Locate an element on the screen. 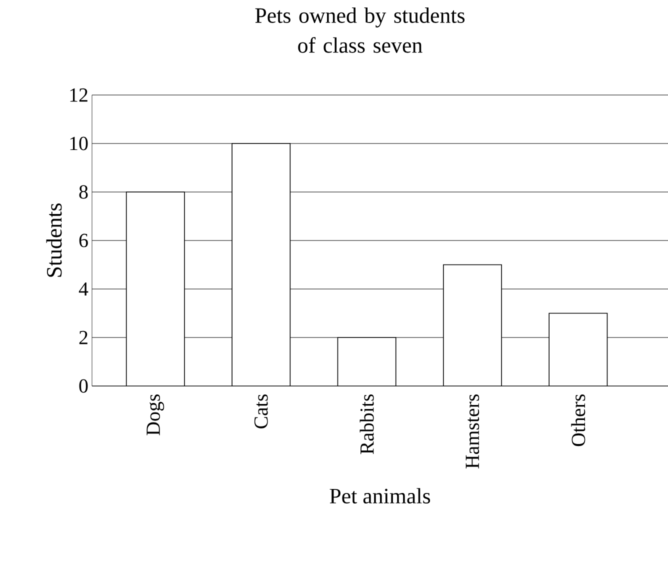  y-axis-title: Students is located at coordinates (54, 240).